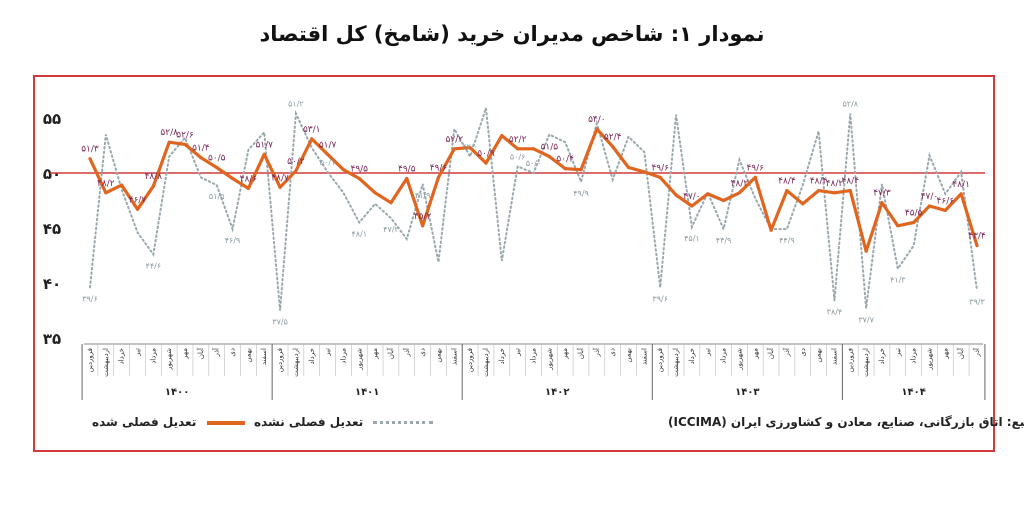 Image resolution: width=1024 pixels, height=506 pixels. What do you see at coordinates (961, 185) in the screenshot?
I see `adjusted-data-label: ۴۸/۱` at bounding box center [961, 185].